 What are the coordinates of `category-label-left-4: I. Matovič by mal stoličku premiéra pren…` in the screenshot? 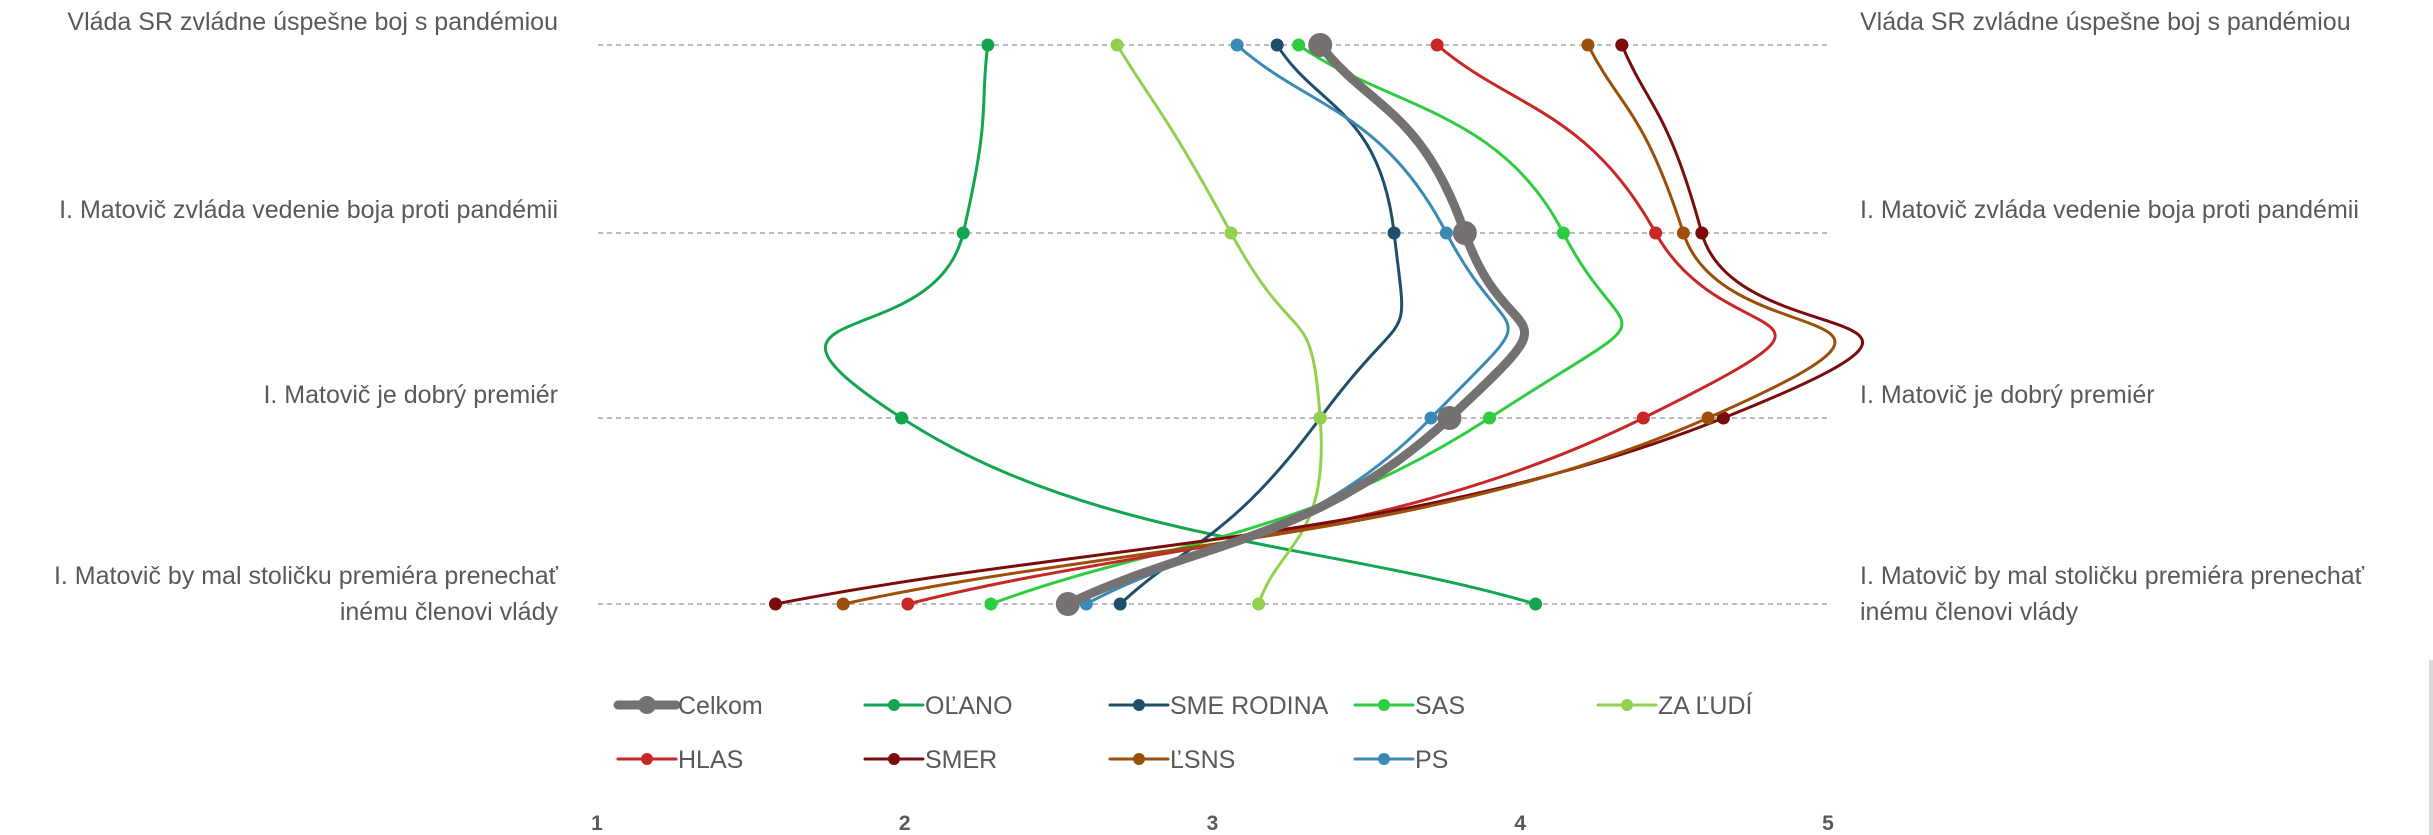 It's located at (306, 594).